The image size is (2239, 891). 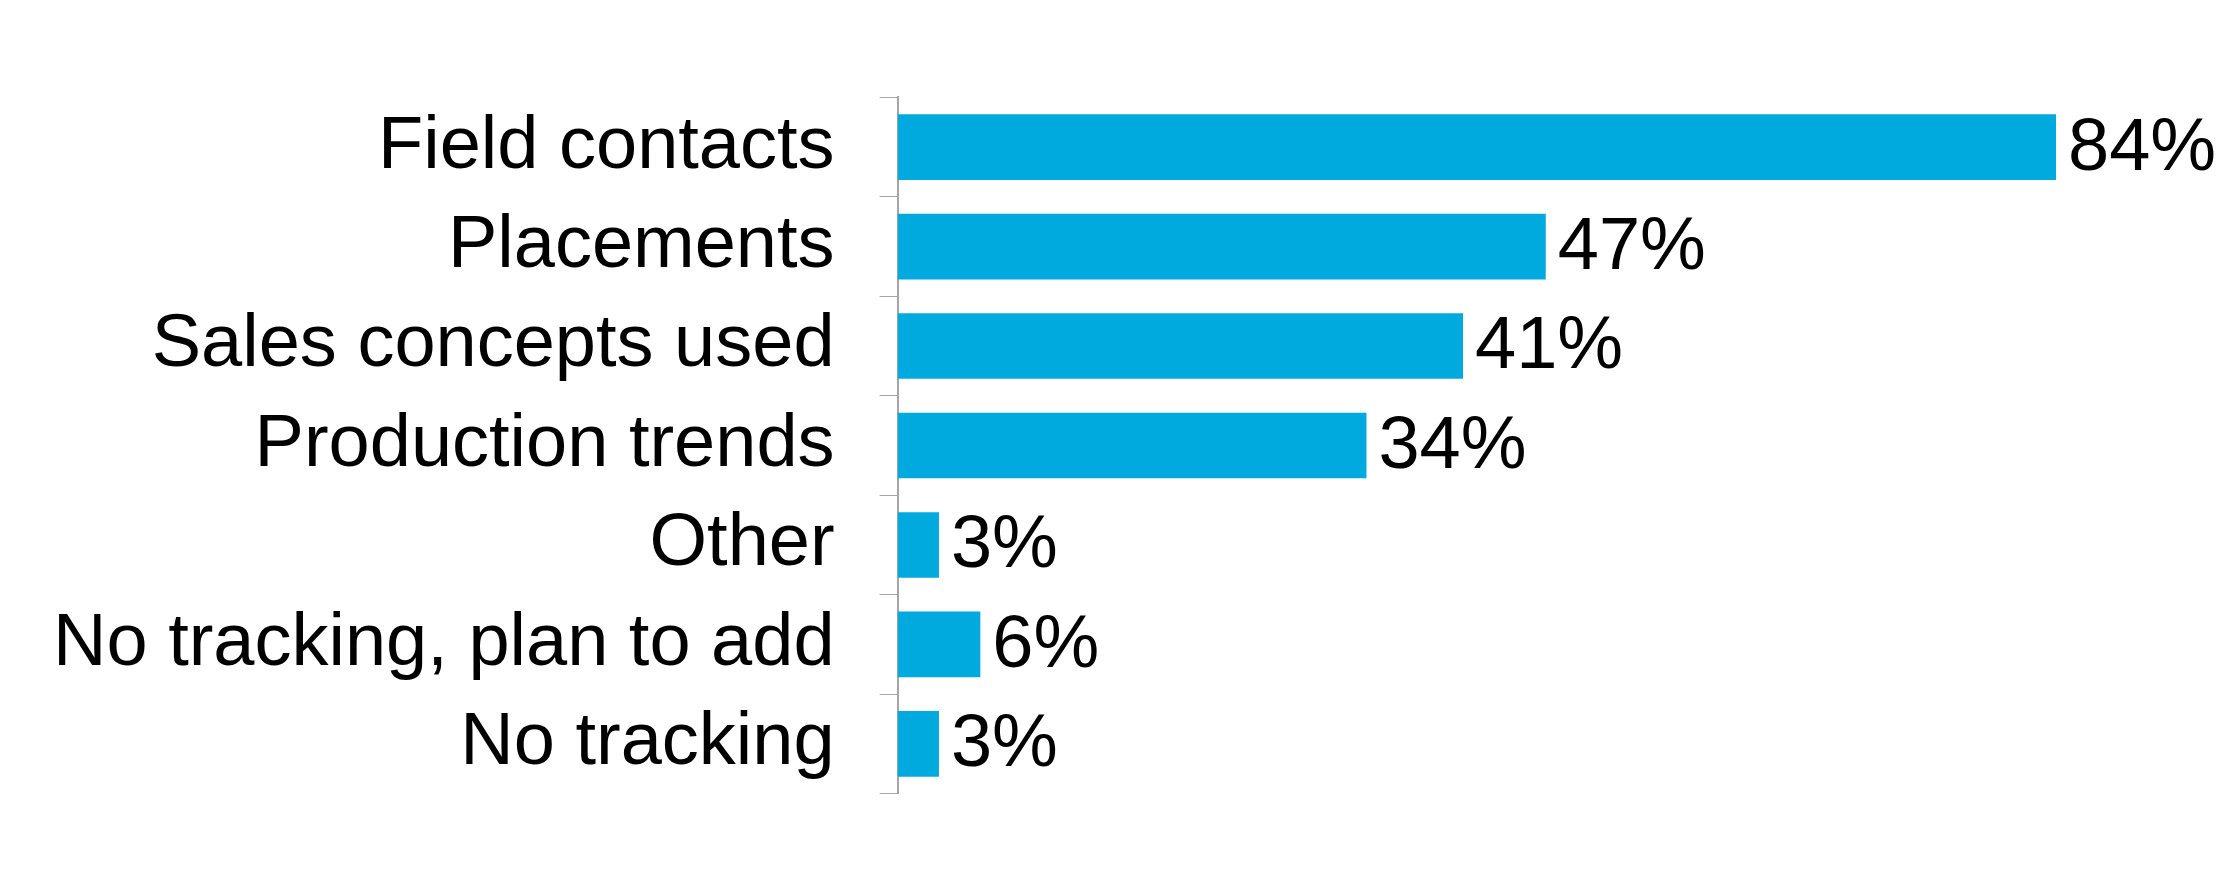 I want to click on y-tick-label: Field contacts, so click(x=606, y=142).